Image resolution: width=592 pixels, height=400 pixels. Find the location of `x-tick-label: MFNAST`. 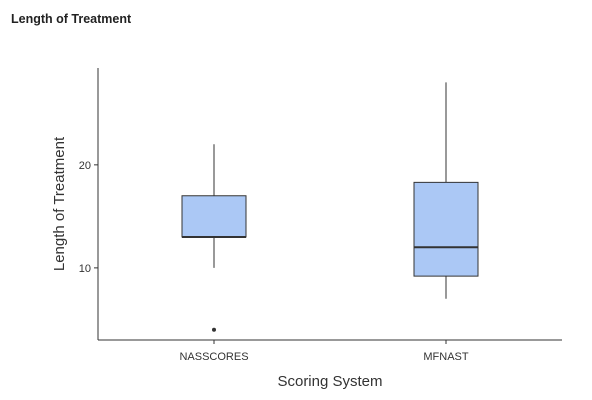

x-tick-label: MFNAST is located at coordinates (446, 357).